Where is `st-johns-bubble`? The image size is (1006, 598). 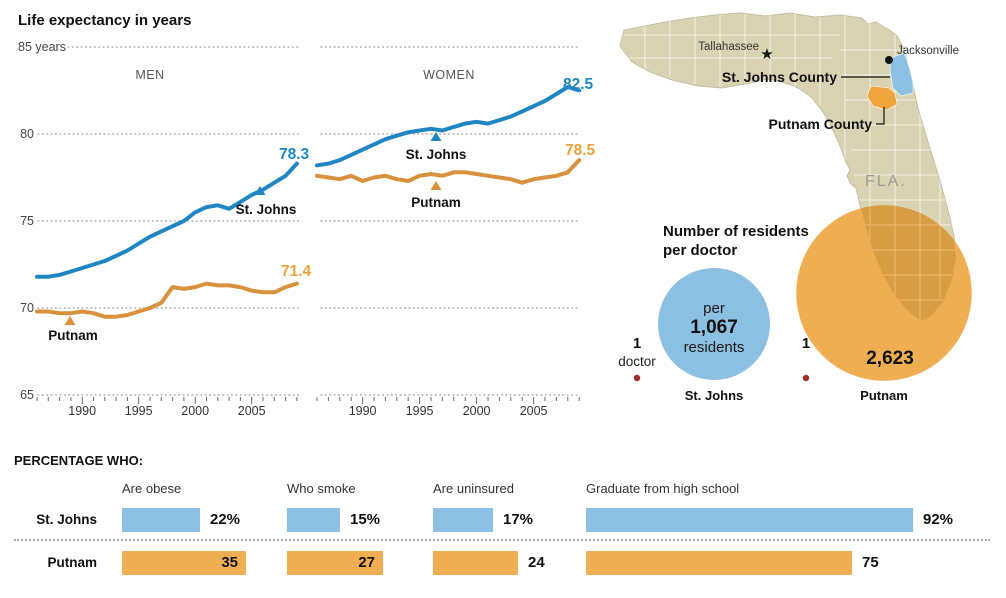
st-johns-bubble is located at coordinates (714, 324).